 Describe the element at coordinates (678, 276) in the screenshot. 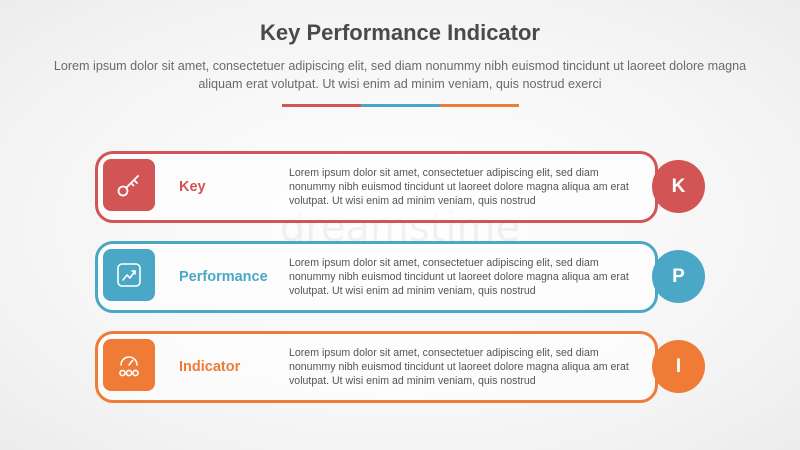

I see `letter-badge: P` at that location.